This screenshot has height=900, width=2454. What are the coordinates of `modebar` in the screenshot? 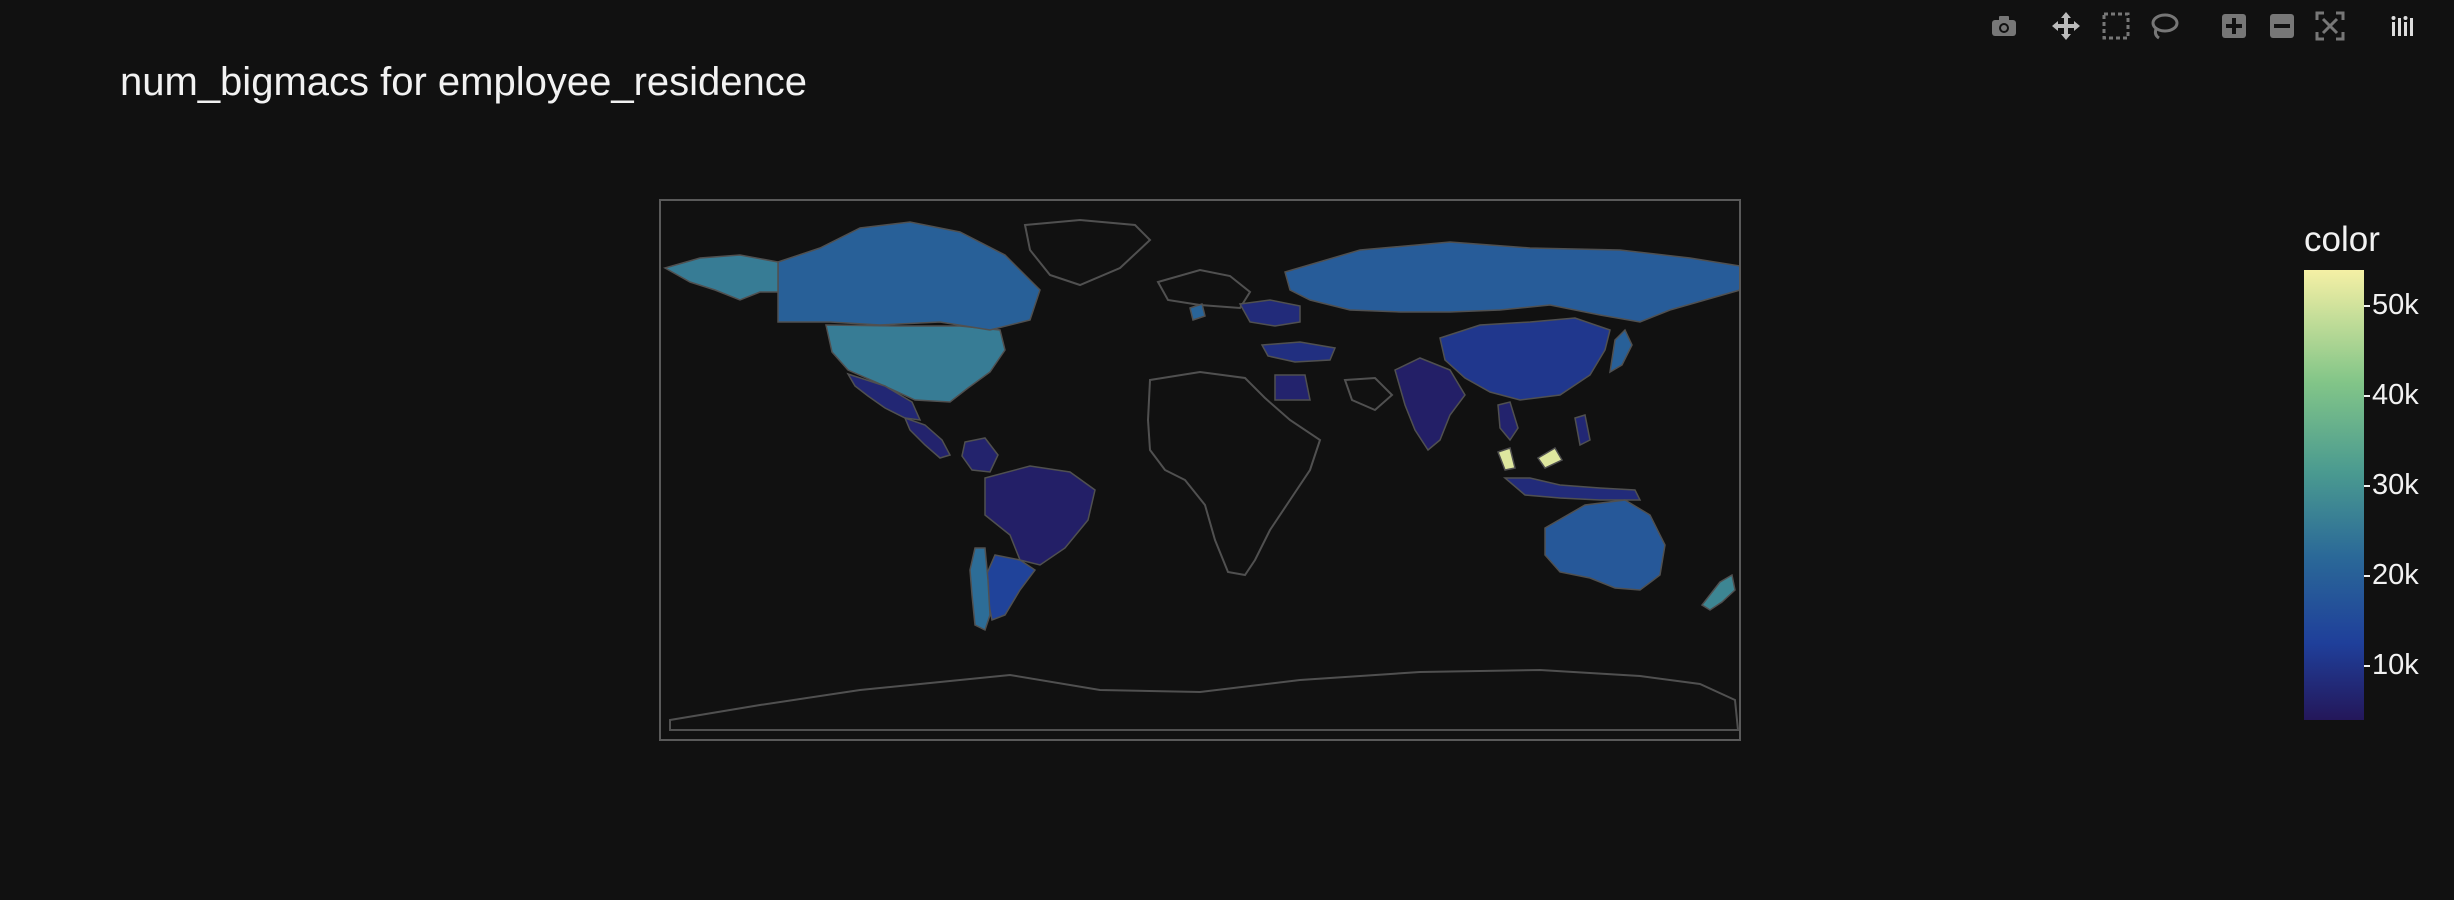 It's located at (2216, 26).